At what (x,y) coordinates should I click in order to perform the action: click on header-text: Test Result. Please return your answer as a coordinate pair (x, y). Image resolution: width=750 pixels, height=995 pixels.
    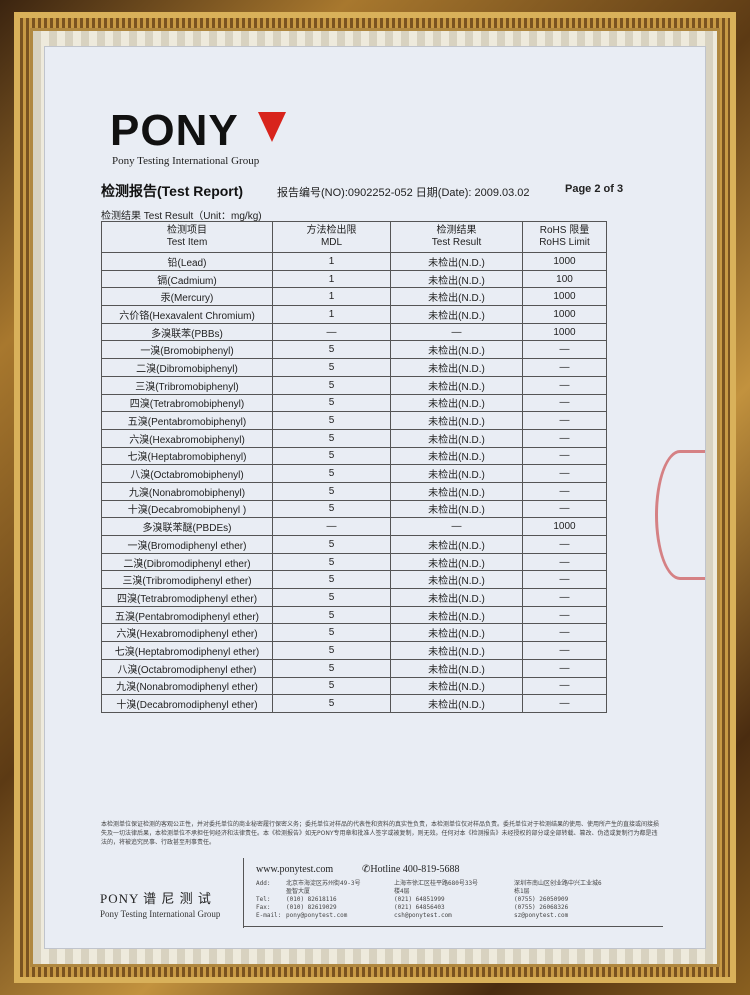
    Looking at the image, I should click on (456, 242).